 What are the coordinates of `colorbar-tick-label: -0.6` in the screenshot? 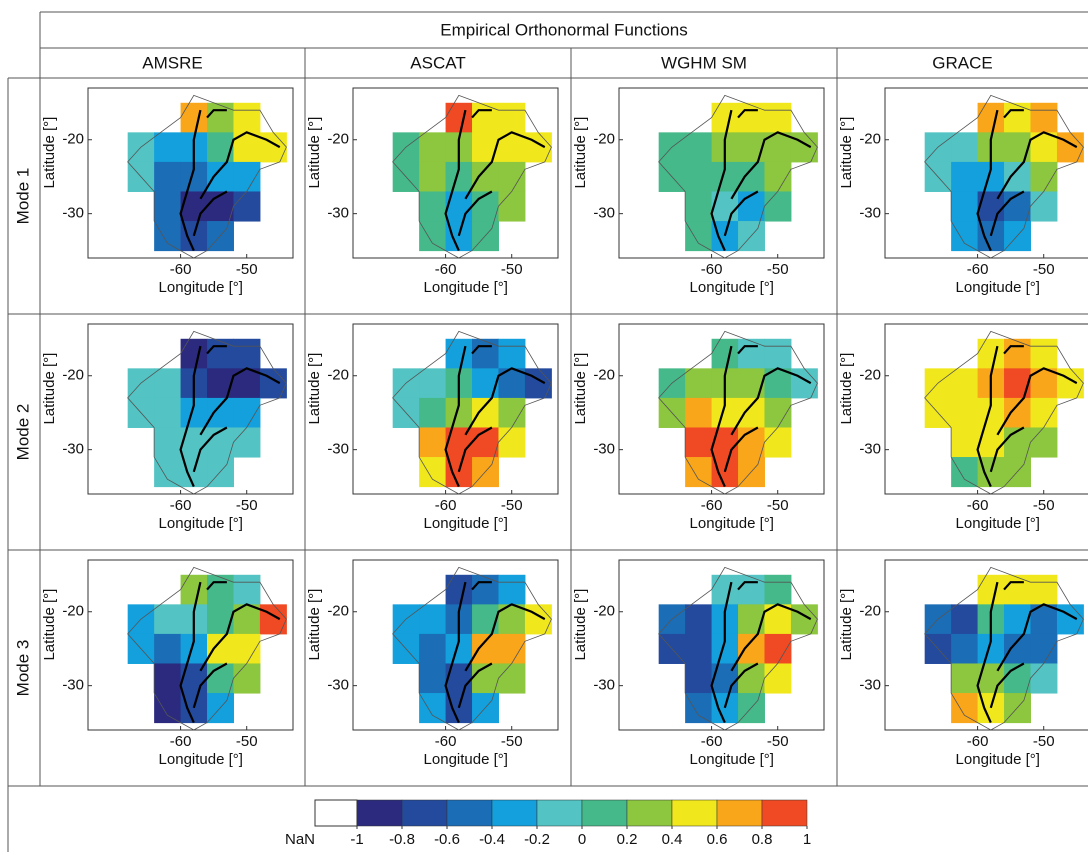 It's located at (447, 839).